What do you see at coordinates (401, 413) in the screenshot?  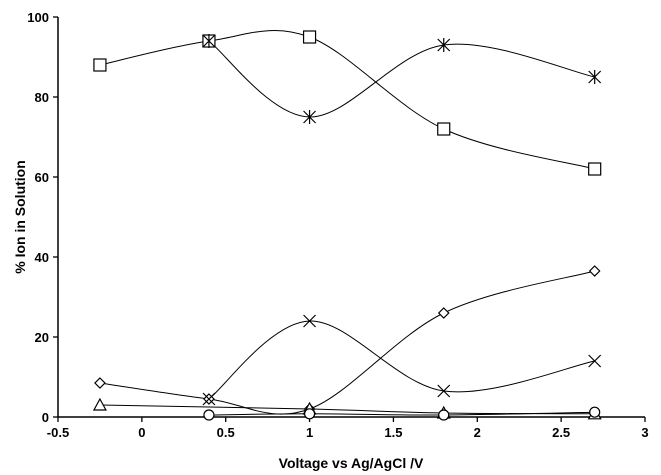 I see `series-line-circle` at bounding box center [401, 413].